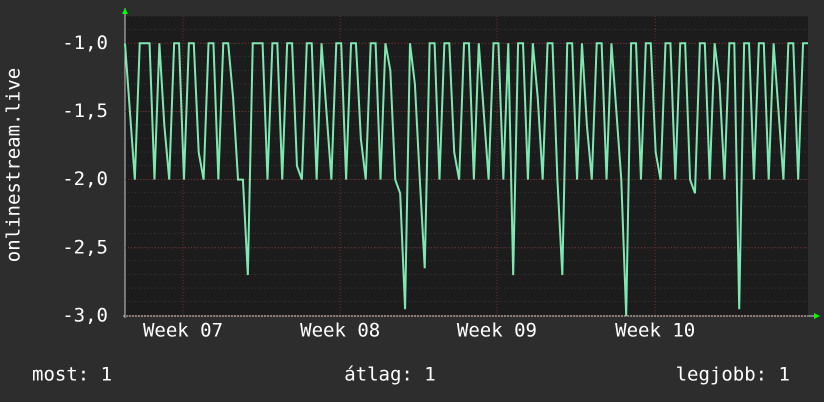 The width and height of the screenshot is (824, 402). Describe the element at coordinates (85, 43) in the screenshot. I see `y-tick-label: -1,0` at that location.